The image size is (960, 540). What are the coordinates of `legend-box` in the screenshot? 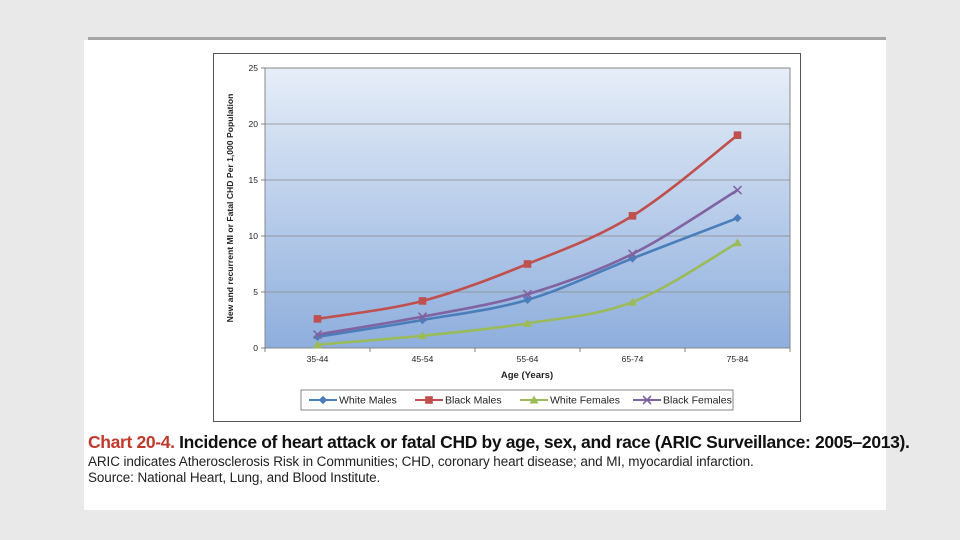 It's located at (517, 400).